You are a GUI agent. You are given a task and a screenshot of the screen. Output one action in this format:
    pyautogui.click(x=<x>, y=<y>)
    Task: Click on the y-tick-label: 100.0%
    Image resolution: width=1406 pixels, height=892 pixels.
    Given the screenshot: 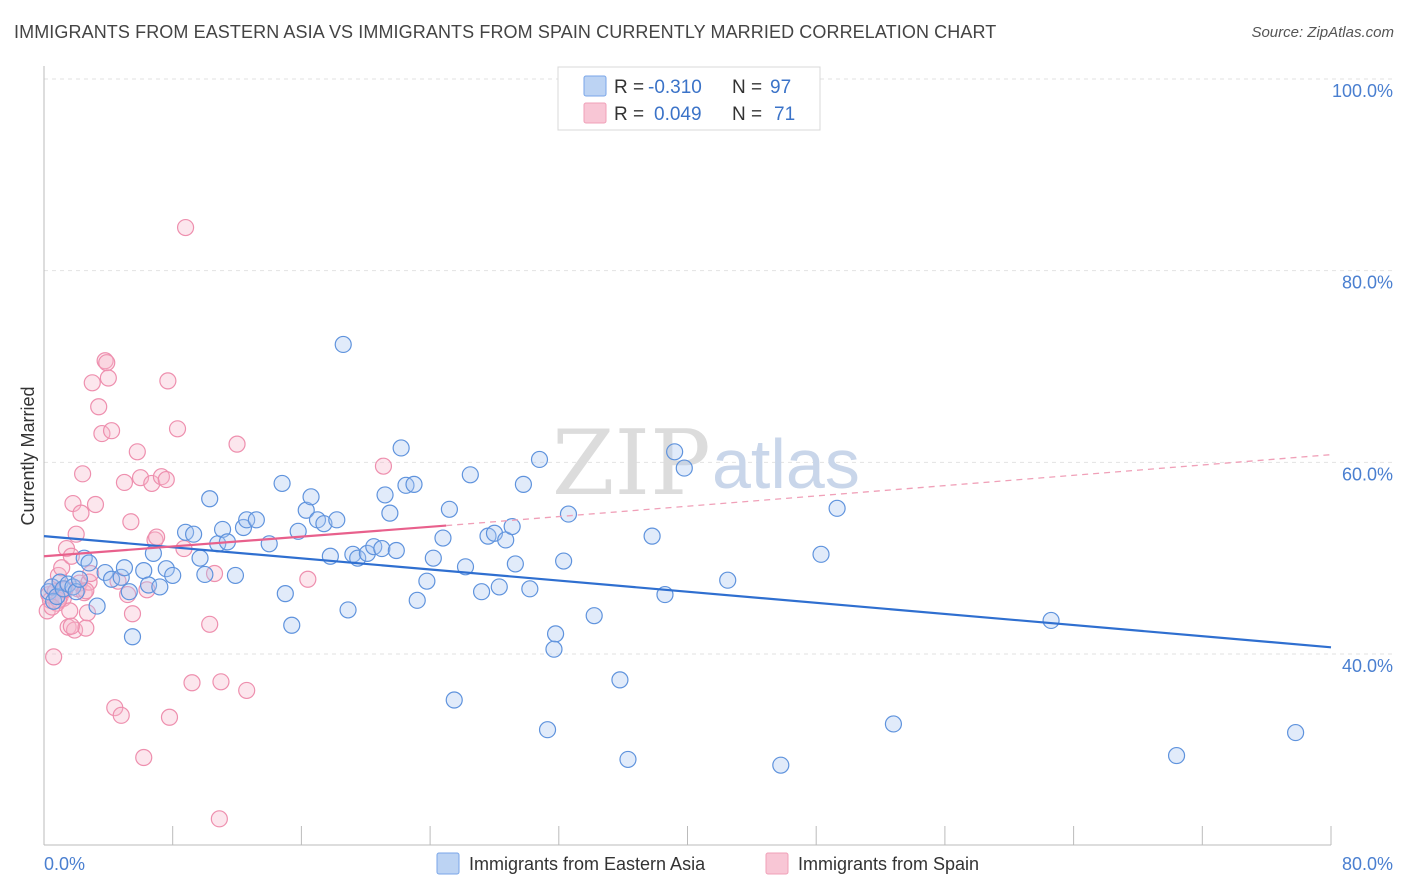 What is the action you would take?
    pyautogui.click(x=1362, y=91)
    